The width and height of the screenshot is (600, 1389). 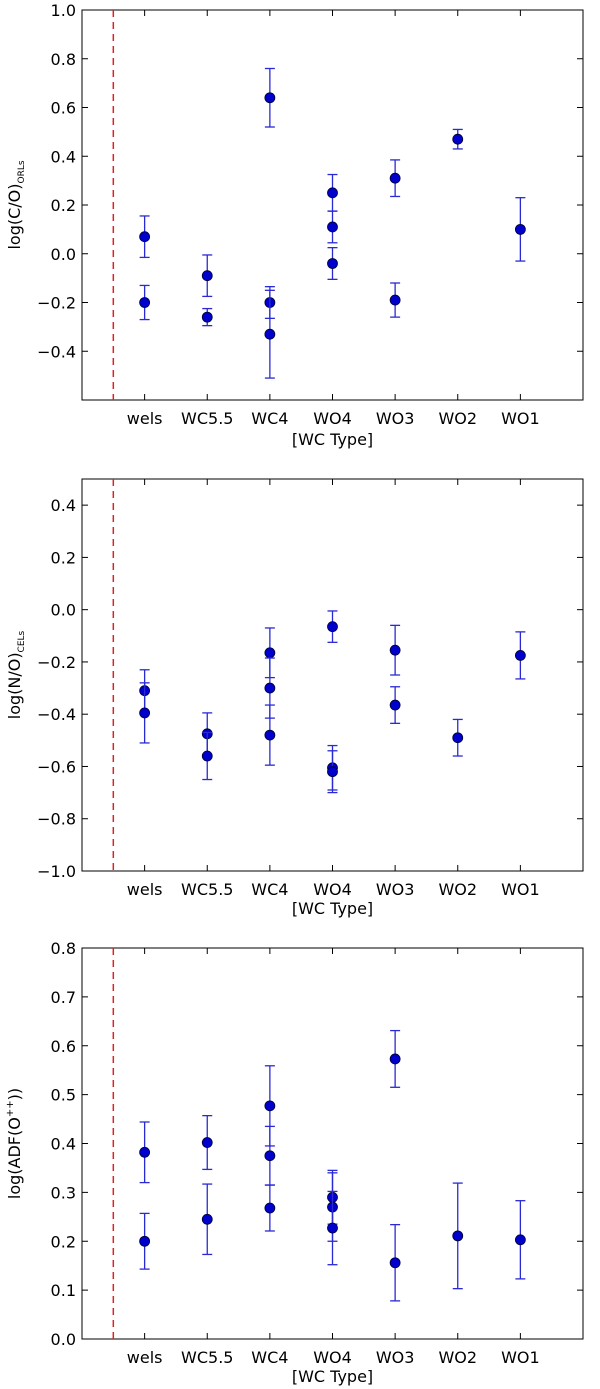 What do you see at coordinates (269, 889) in the screenshot?
I see `no-xtick-label-wc4: WC4` at bounding box center [269, 889].